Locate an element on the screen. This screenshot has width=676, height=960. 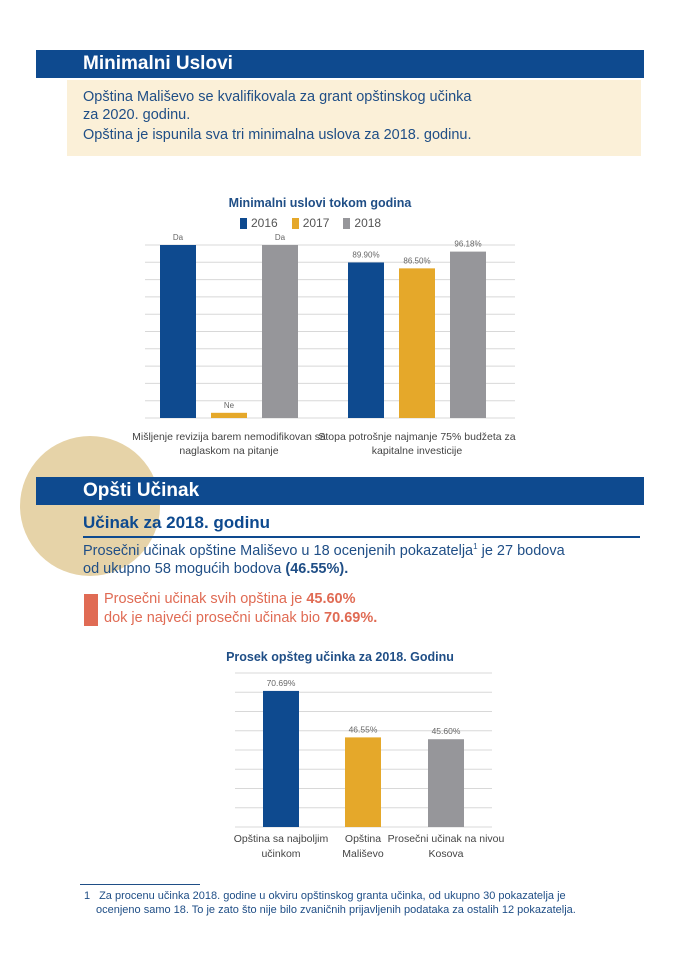
performance-text-part: od ukupno 58 mogućih bodova is located at coordinates (184, 569).